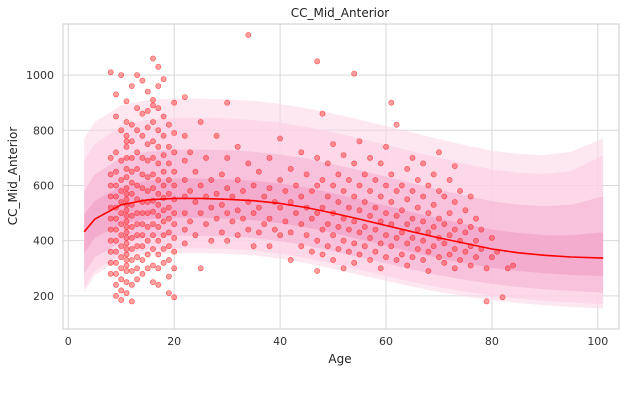 Image resolution: width=626 pixels, height=402 pixels. I want to click on x-tick-label: 0, so click(68, 341).